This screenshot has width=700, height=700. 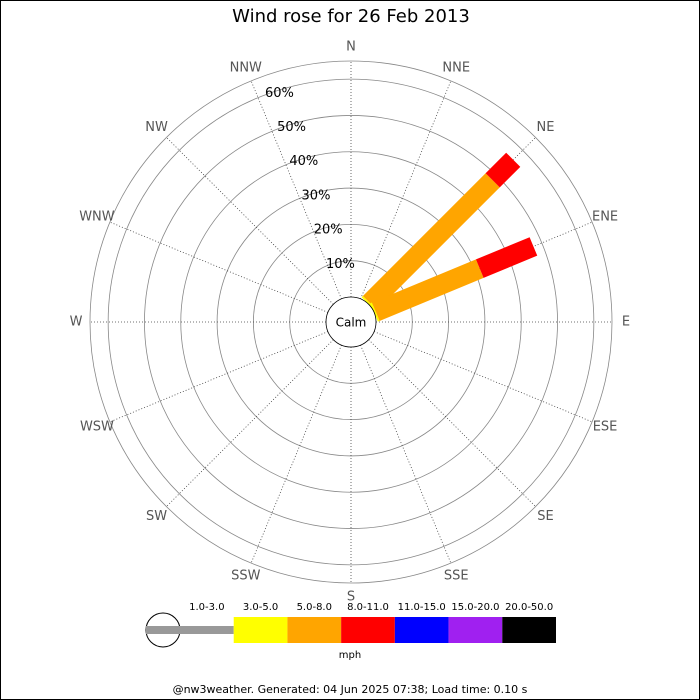 I want to click on direction-label: ENE, so click(x=605, y=216).